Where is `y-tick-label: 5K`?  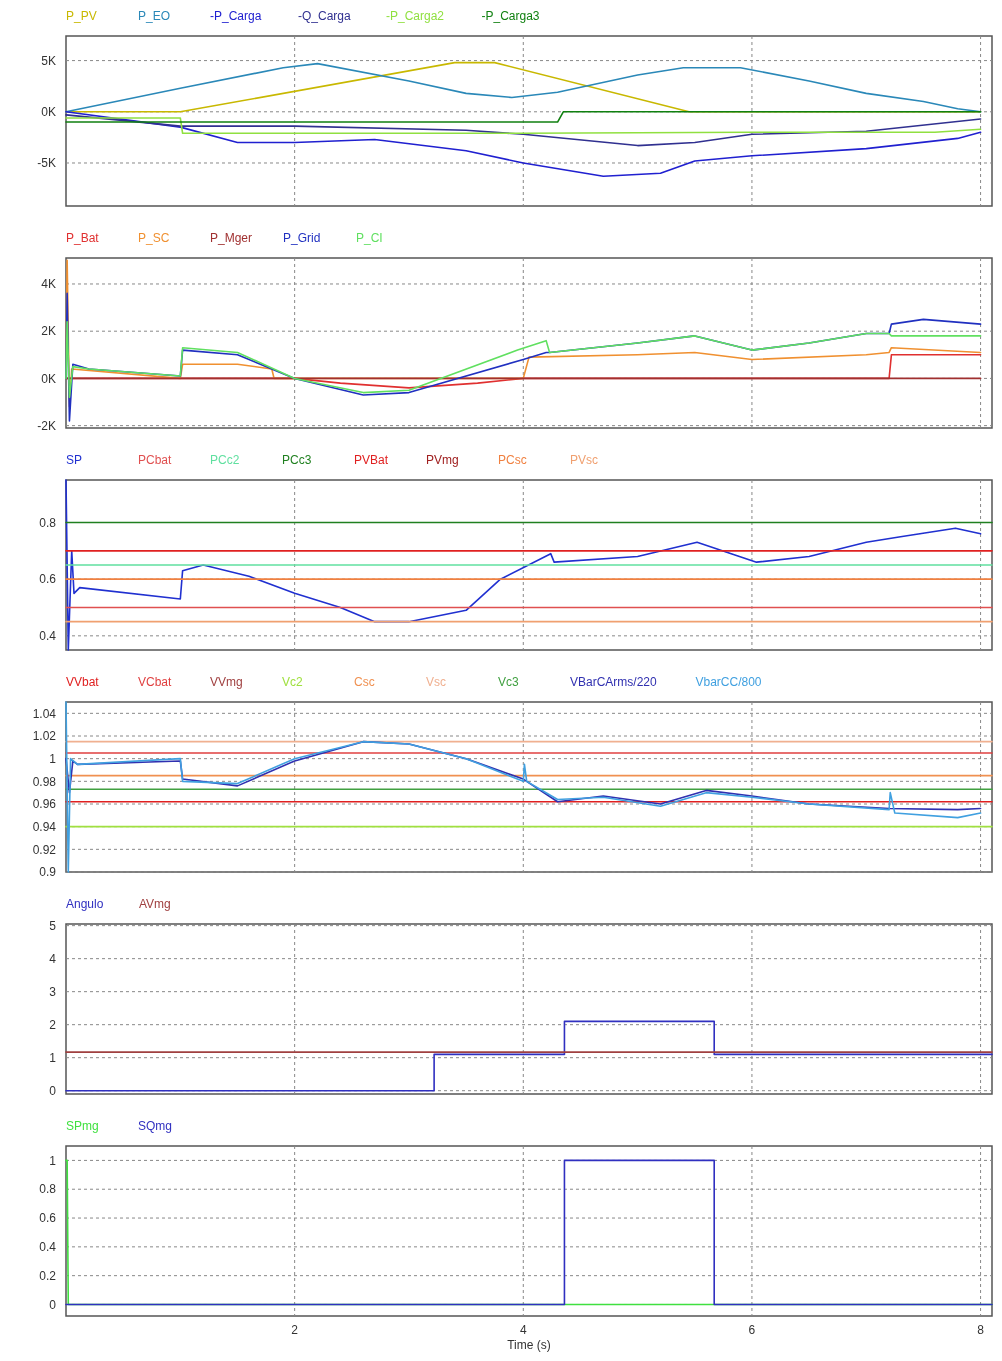 y-tick-label: 5K is located at coordinates (48, 60).